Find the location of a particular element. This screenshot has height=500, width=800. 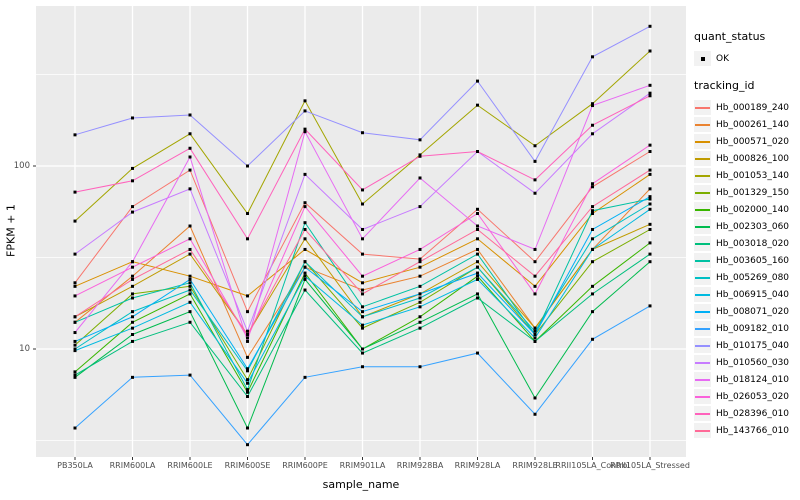

legend-item-label: Hb_003018_020 is located at coordinates (753, 243).